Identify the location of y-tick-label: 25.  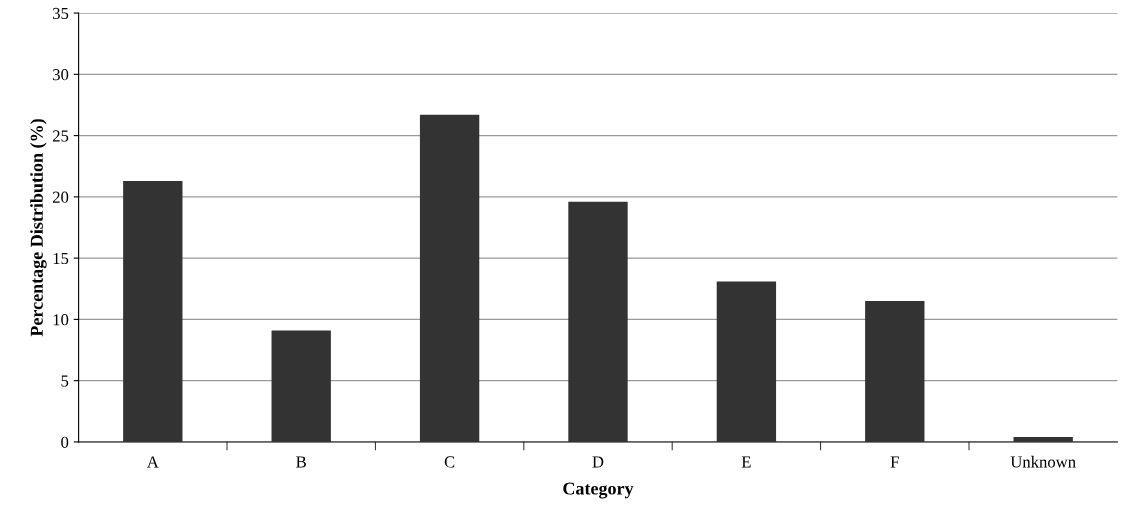
(60, 136).